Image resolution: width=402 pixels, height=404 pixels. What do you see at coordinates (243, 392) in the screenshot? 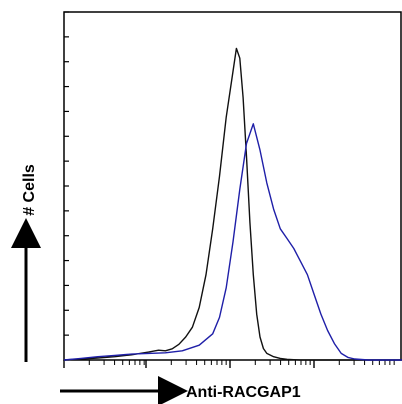
I see `x-axis-label: Anti-RACGAP1` at bounding box center [243, 392].